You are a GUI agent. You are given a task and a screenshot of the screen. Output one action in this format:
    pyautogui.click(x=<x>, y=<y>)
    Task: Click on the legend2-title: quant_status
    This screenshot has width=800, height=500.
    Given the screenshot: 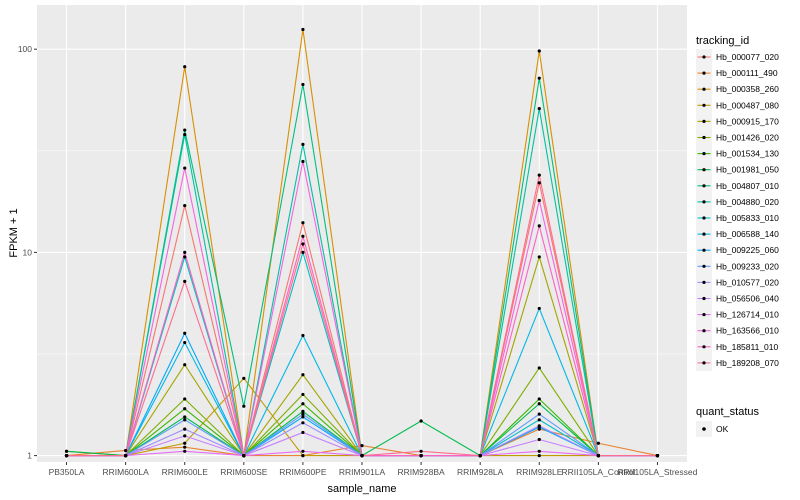 What is the action you would take?
    pyautogui.click(x=727, y=412)
    